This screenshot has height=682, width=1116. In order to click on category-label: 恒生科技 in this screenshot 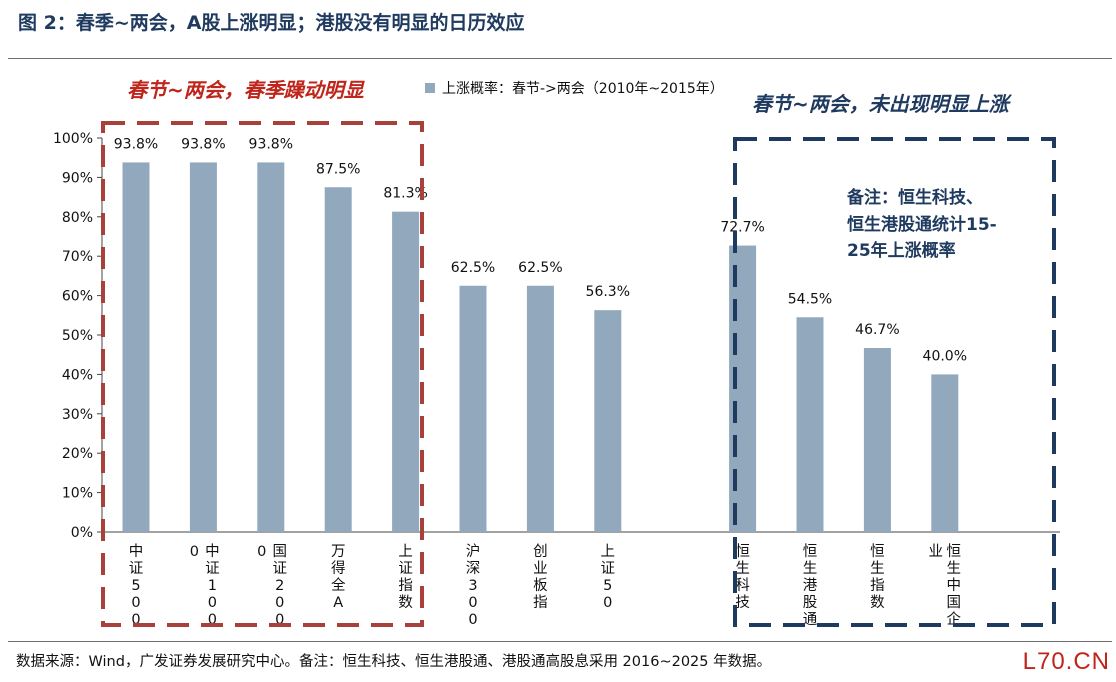, I will do `click(742, 577)`.